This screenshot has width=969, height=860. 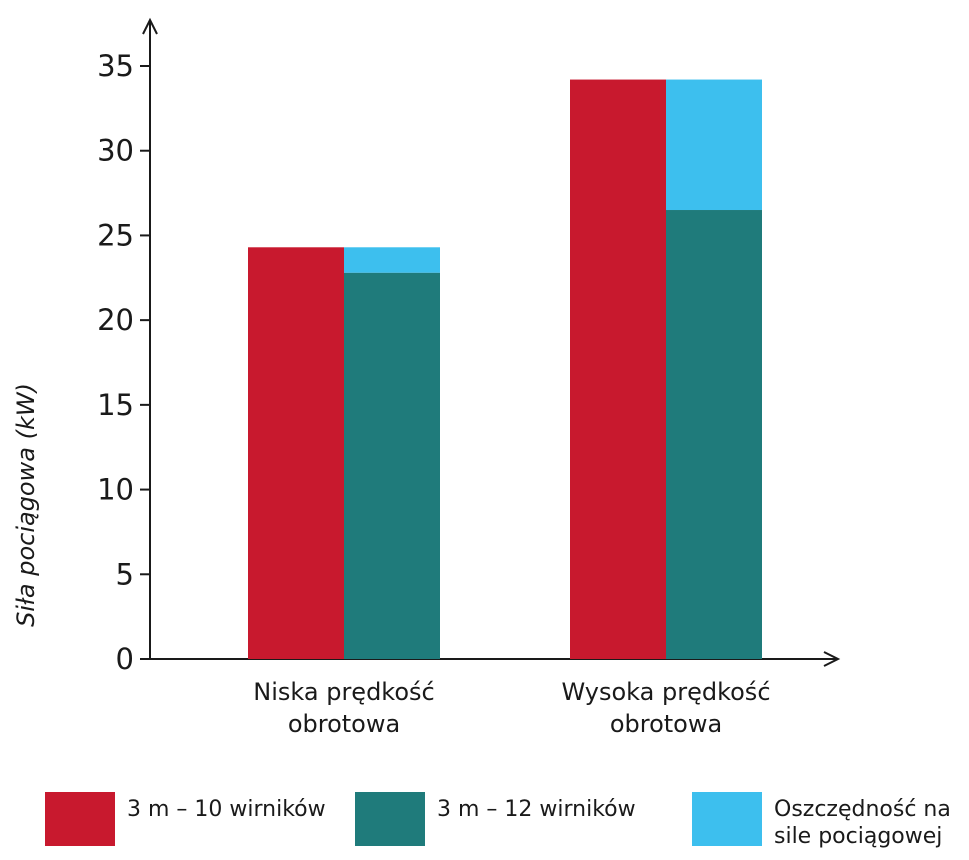 I want to click on x-axis-arrow, so click(x=832, y=659).